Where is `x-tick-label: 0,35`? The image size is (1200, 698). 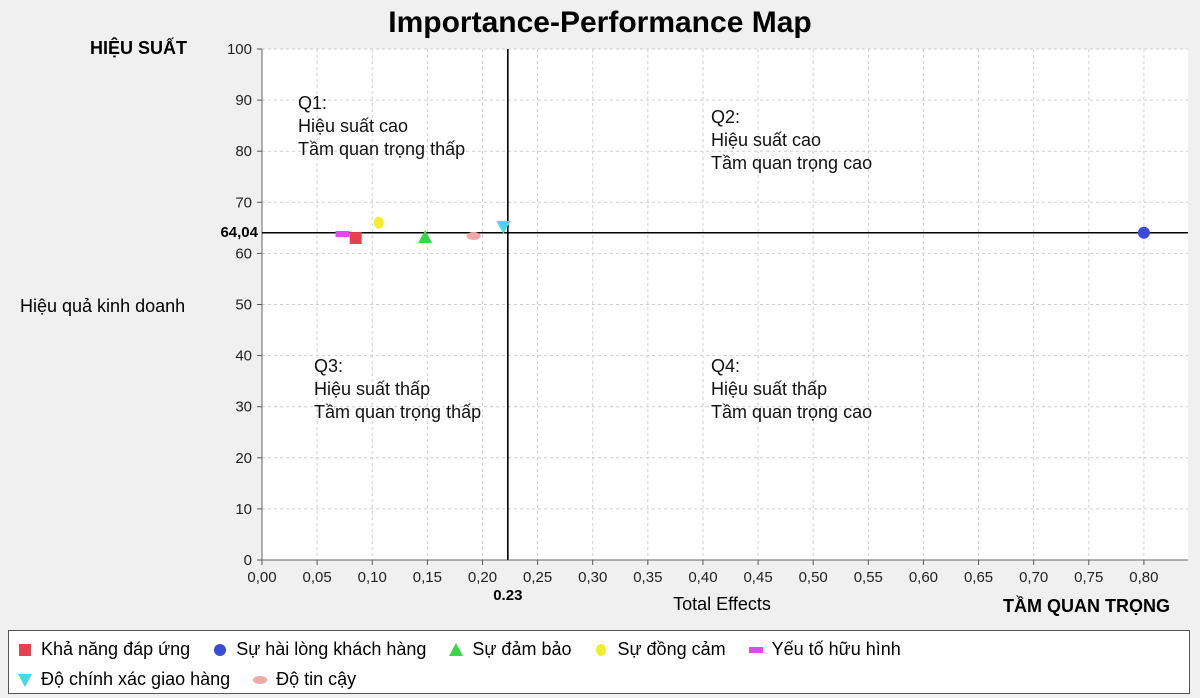 x-tick-label: 0,35 is located at coordinates (647, 577).